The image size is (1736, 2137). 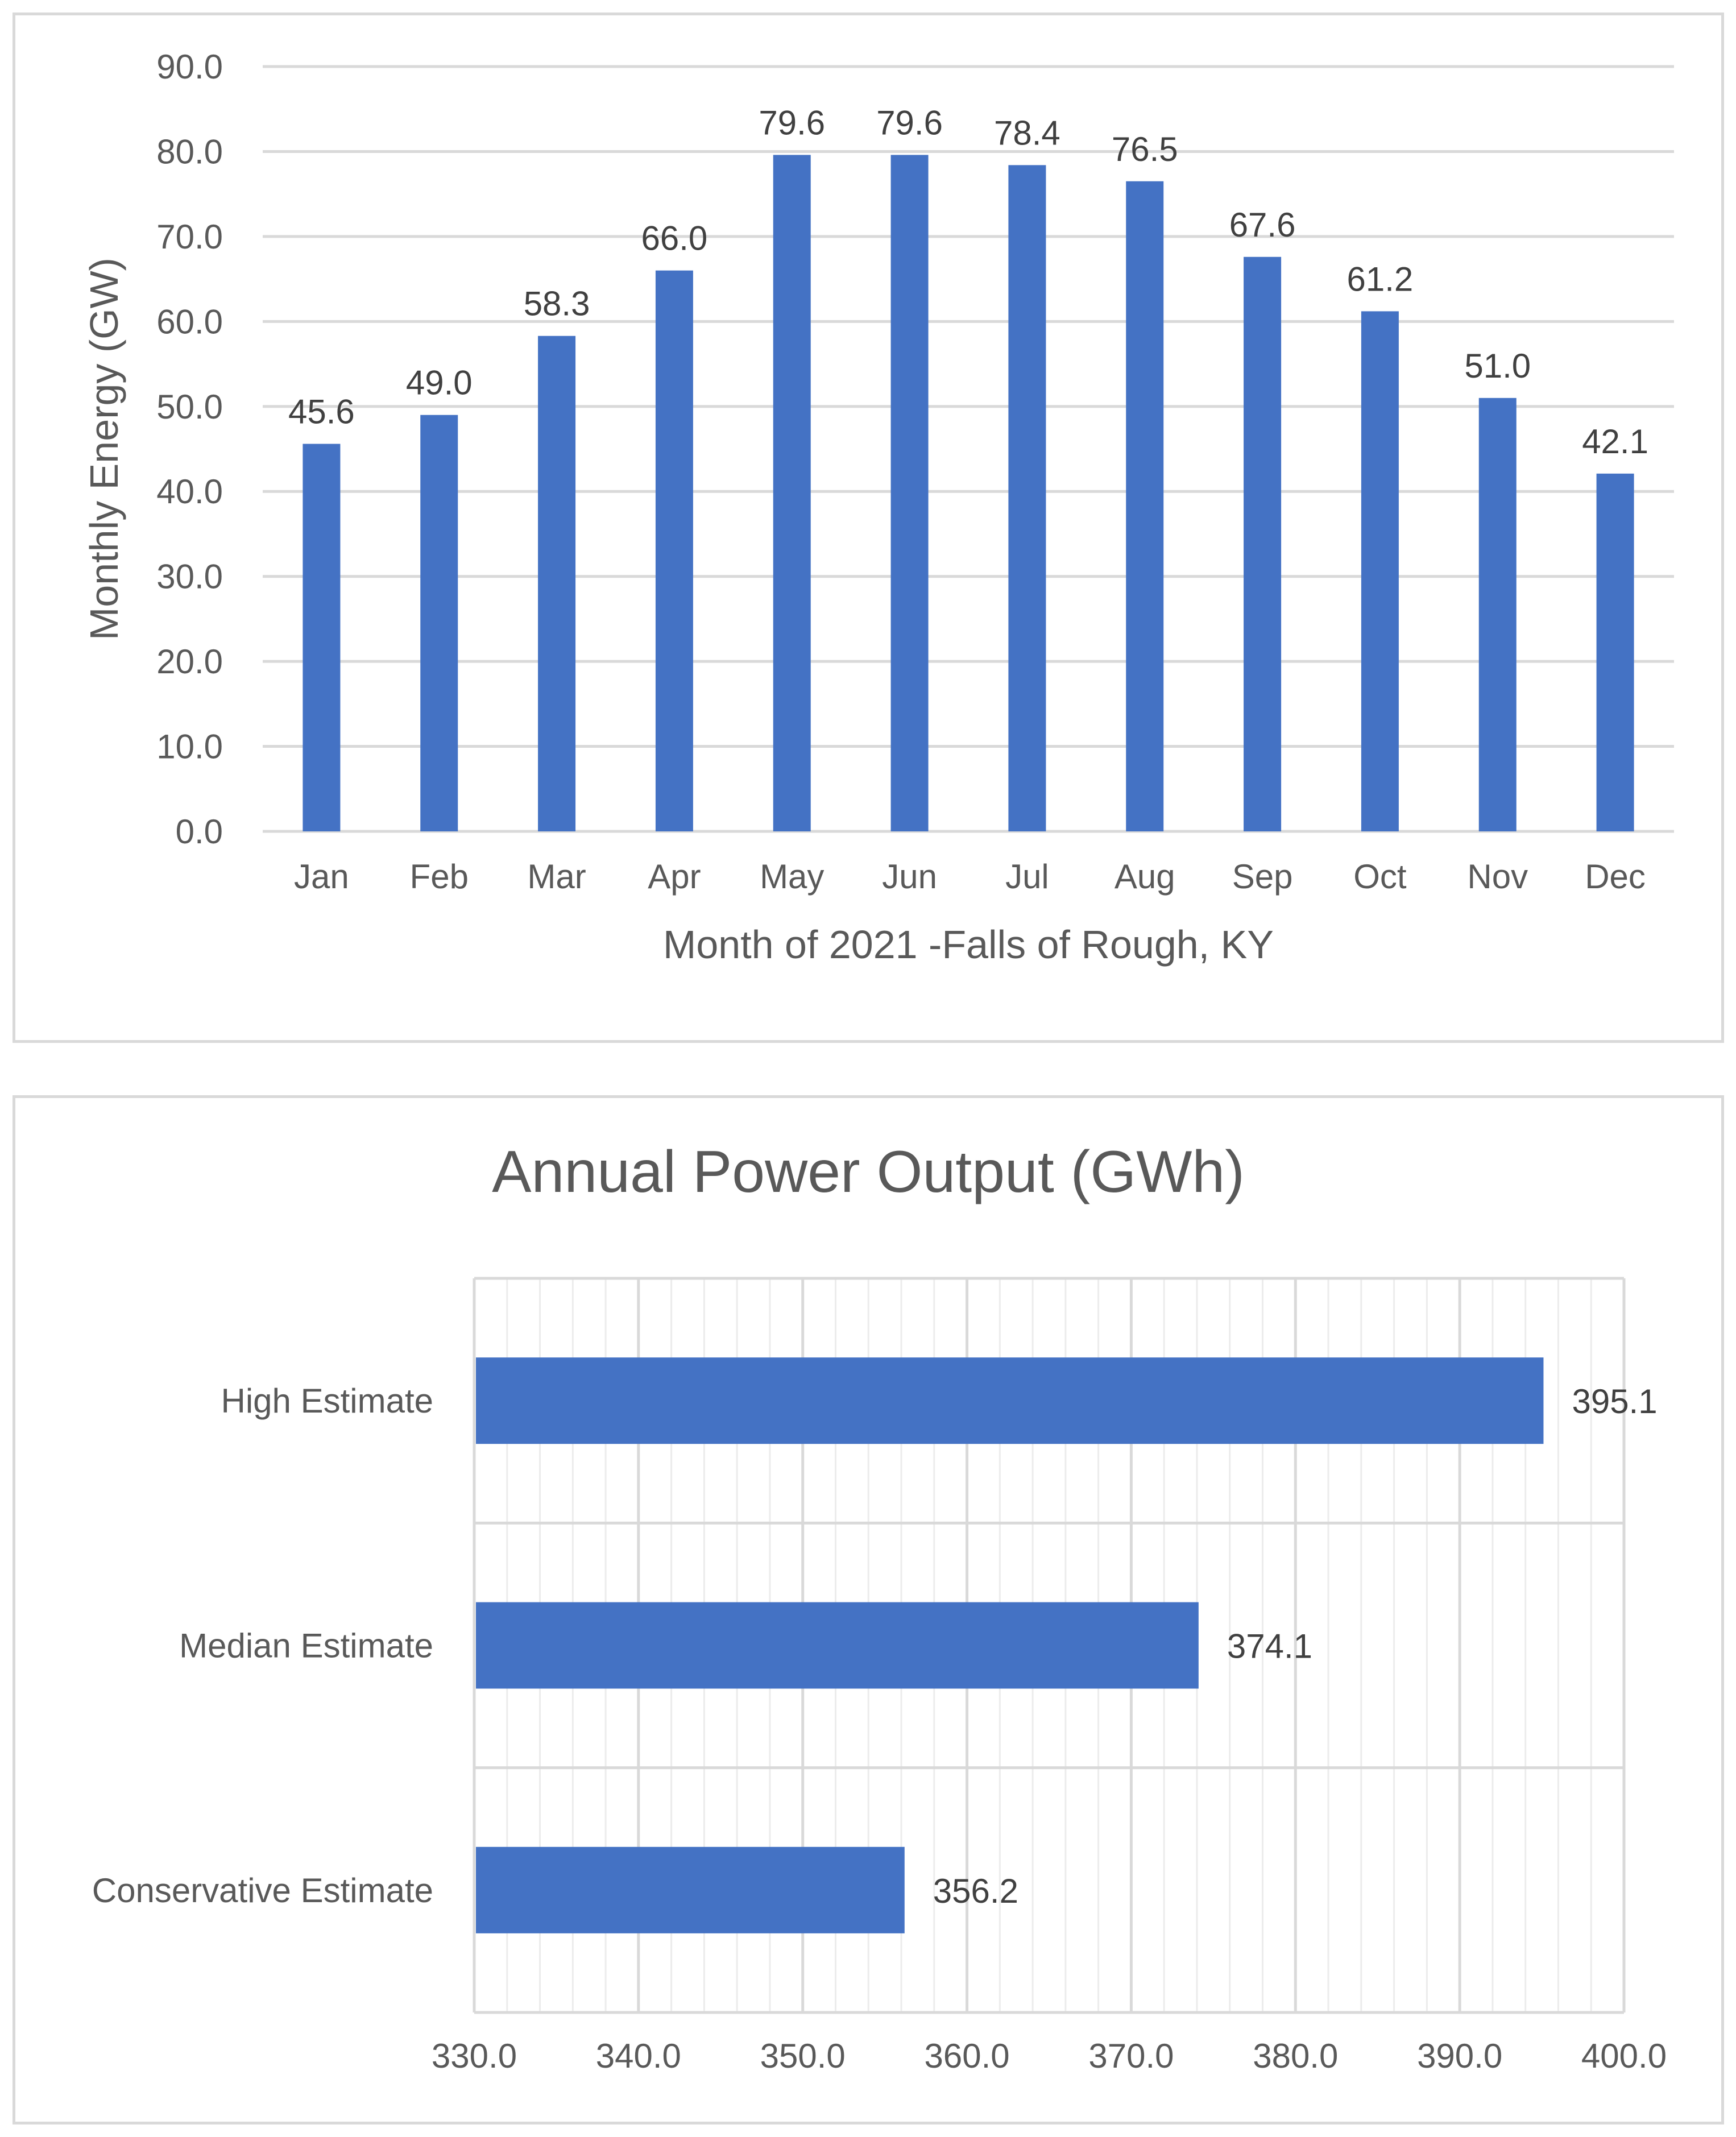 I want to click on y-tick-label: 10.0, so click(x=189, y=747).